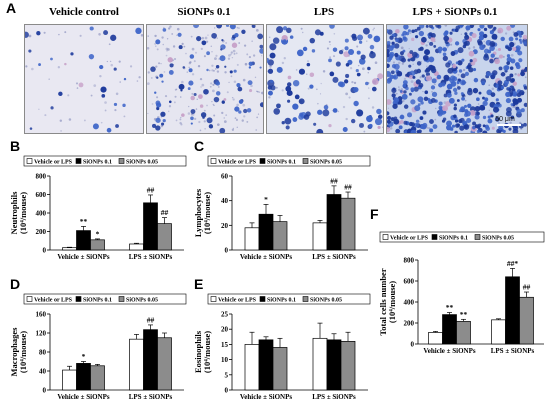 The width and height of the screenshot is (550, 410). Describe the element at coordinates (455, 12) in the screenshot. I see `micro-title-lps-sionps: LPS + SiONPs 0.1` at that location.